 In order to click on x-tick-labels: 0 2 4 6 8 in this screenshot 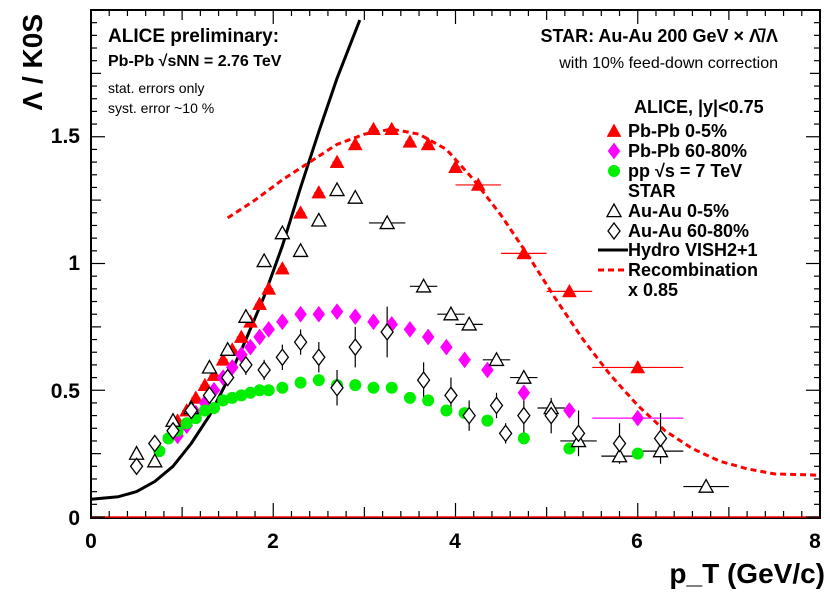, I will do `click(453, 541)`.